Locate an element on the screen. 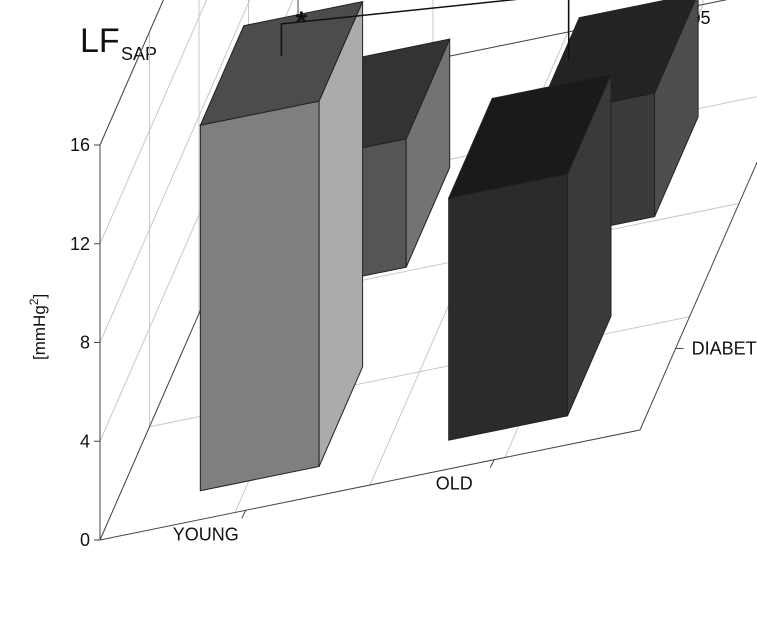 The width and height of the screenshot is (757, 640). significance-bracket is located at coordinates (425, 30).